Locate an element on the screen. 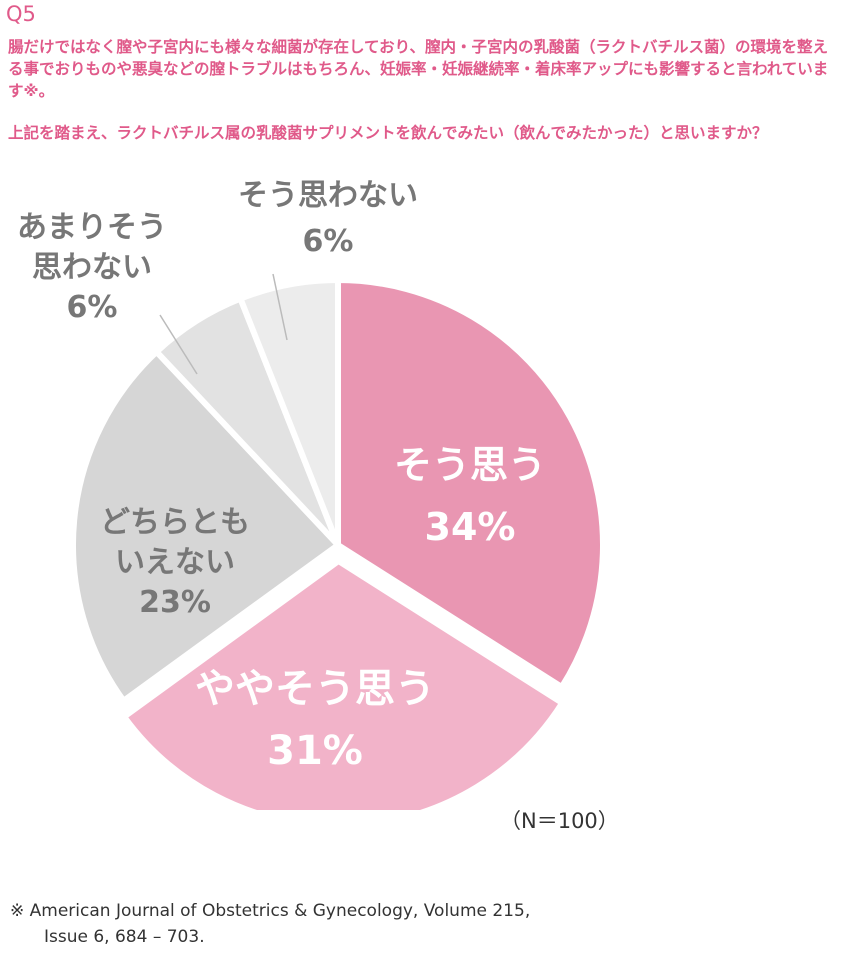 Image resolution: width=848 pixels, height=953 pixels. slice-value-label: 31% is located at coordinates (315, 751).